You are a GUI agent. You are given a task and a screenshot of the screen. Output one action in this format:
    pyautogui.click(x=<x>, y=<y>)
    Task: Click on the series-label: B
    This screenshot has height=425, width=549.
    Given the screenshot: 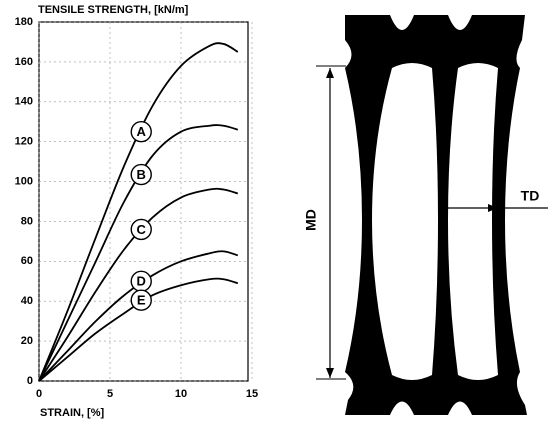 What is the action you would take?
    pyautogui.click(x=141, y=174)
    